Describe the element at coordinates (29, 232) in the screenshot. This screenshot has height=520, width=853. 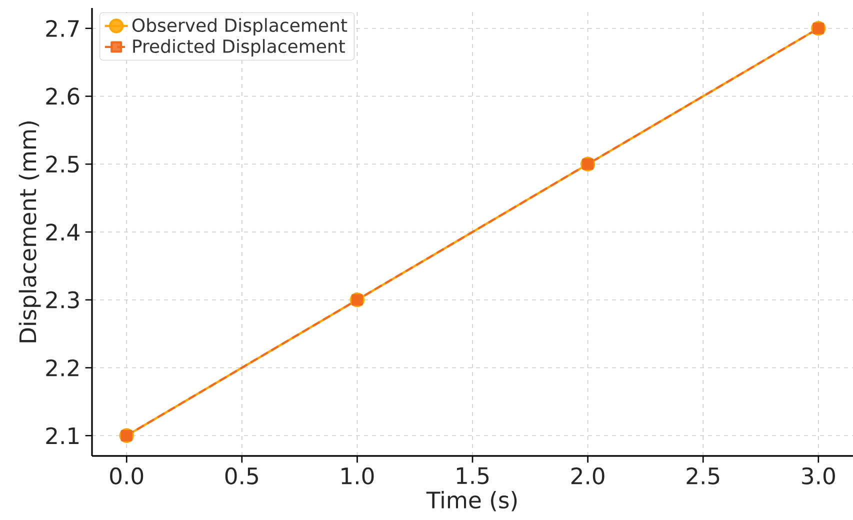
I see `y-axis-title: Displacement (mm)` at that location.